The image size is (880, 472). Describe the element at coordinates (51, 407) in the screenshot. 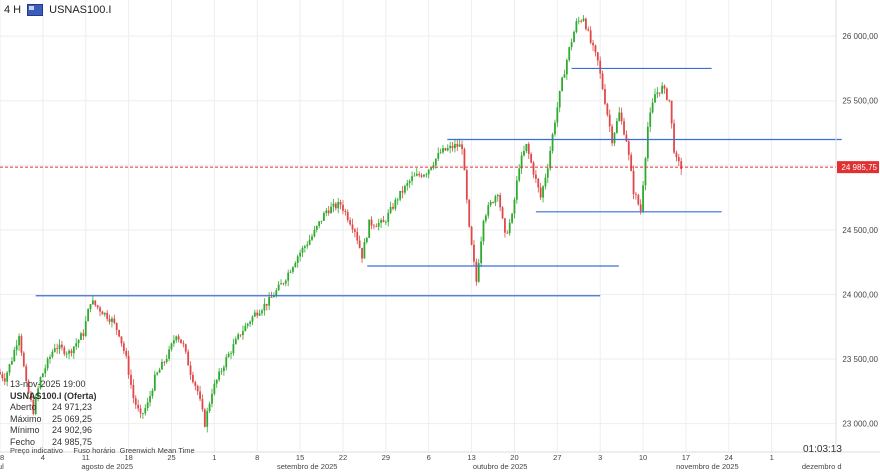

I see `info-row-open: Aberto 24 971,23` at that location.